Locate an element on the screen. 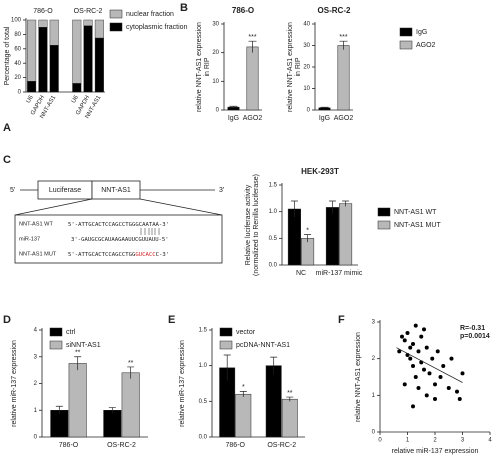  y-axis-label: relative NNT-AS1 expression is located at coordinates (358, 377).